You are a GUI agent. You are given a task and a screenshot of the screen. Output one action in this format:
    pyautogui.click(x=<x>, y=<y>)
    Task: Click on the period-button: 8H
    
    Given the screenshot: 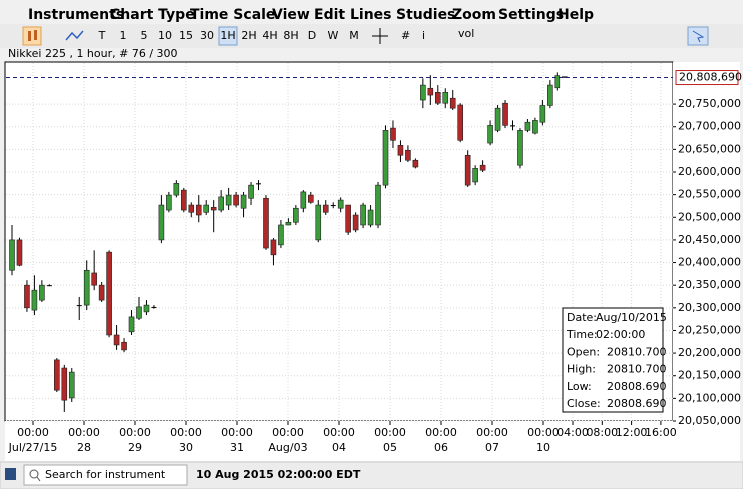 What is the action you would take?
    pyautogui.click(x=290, y=35)
    